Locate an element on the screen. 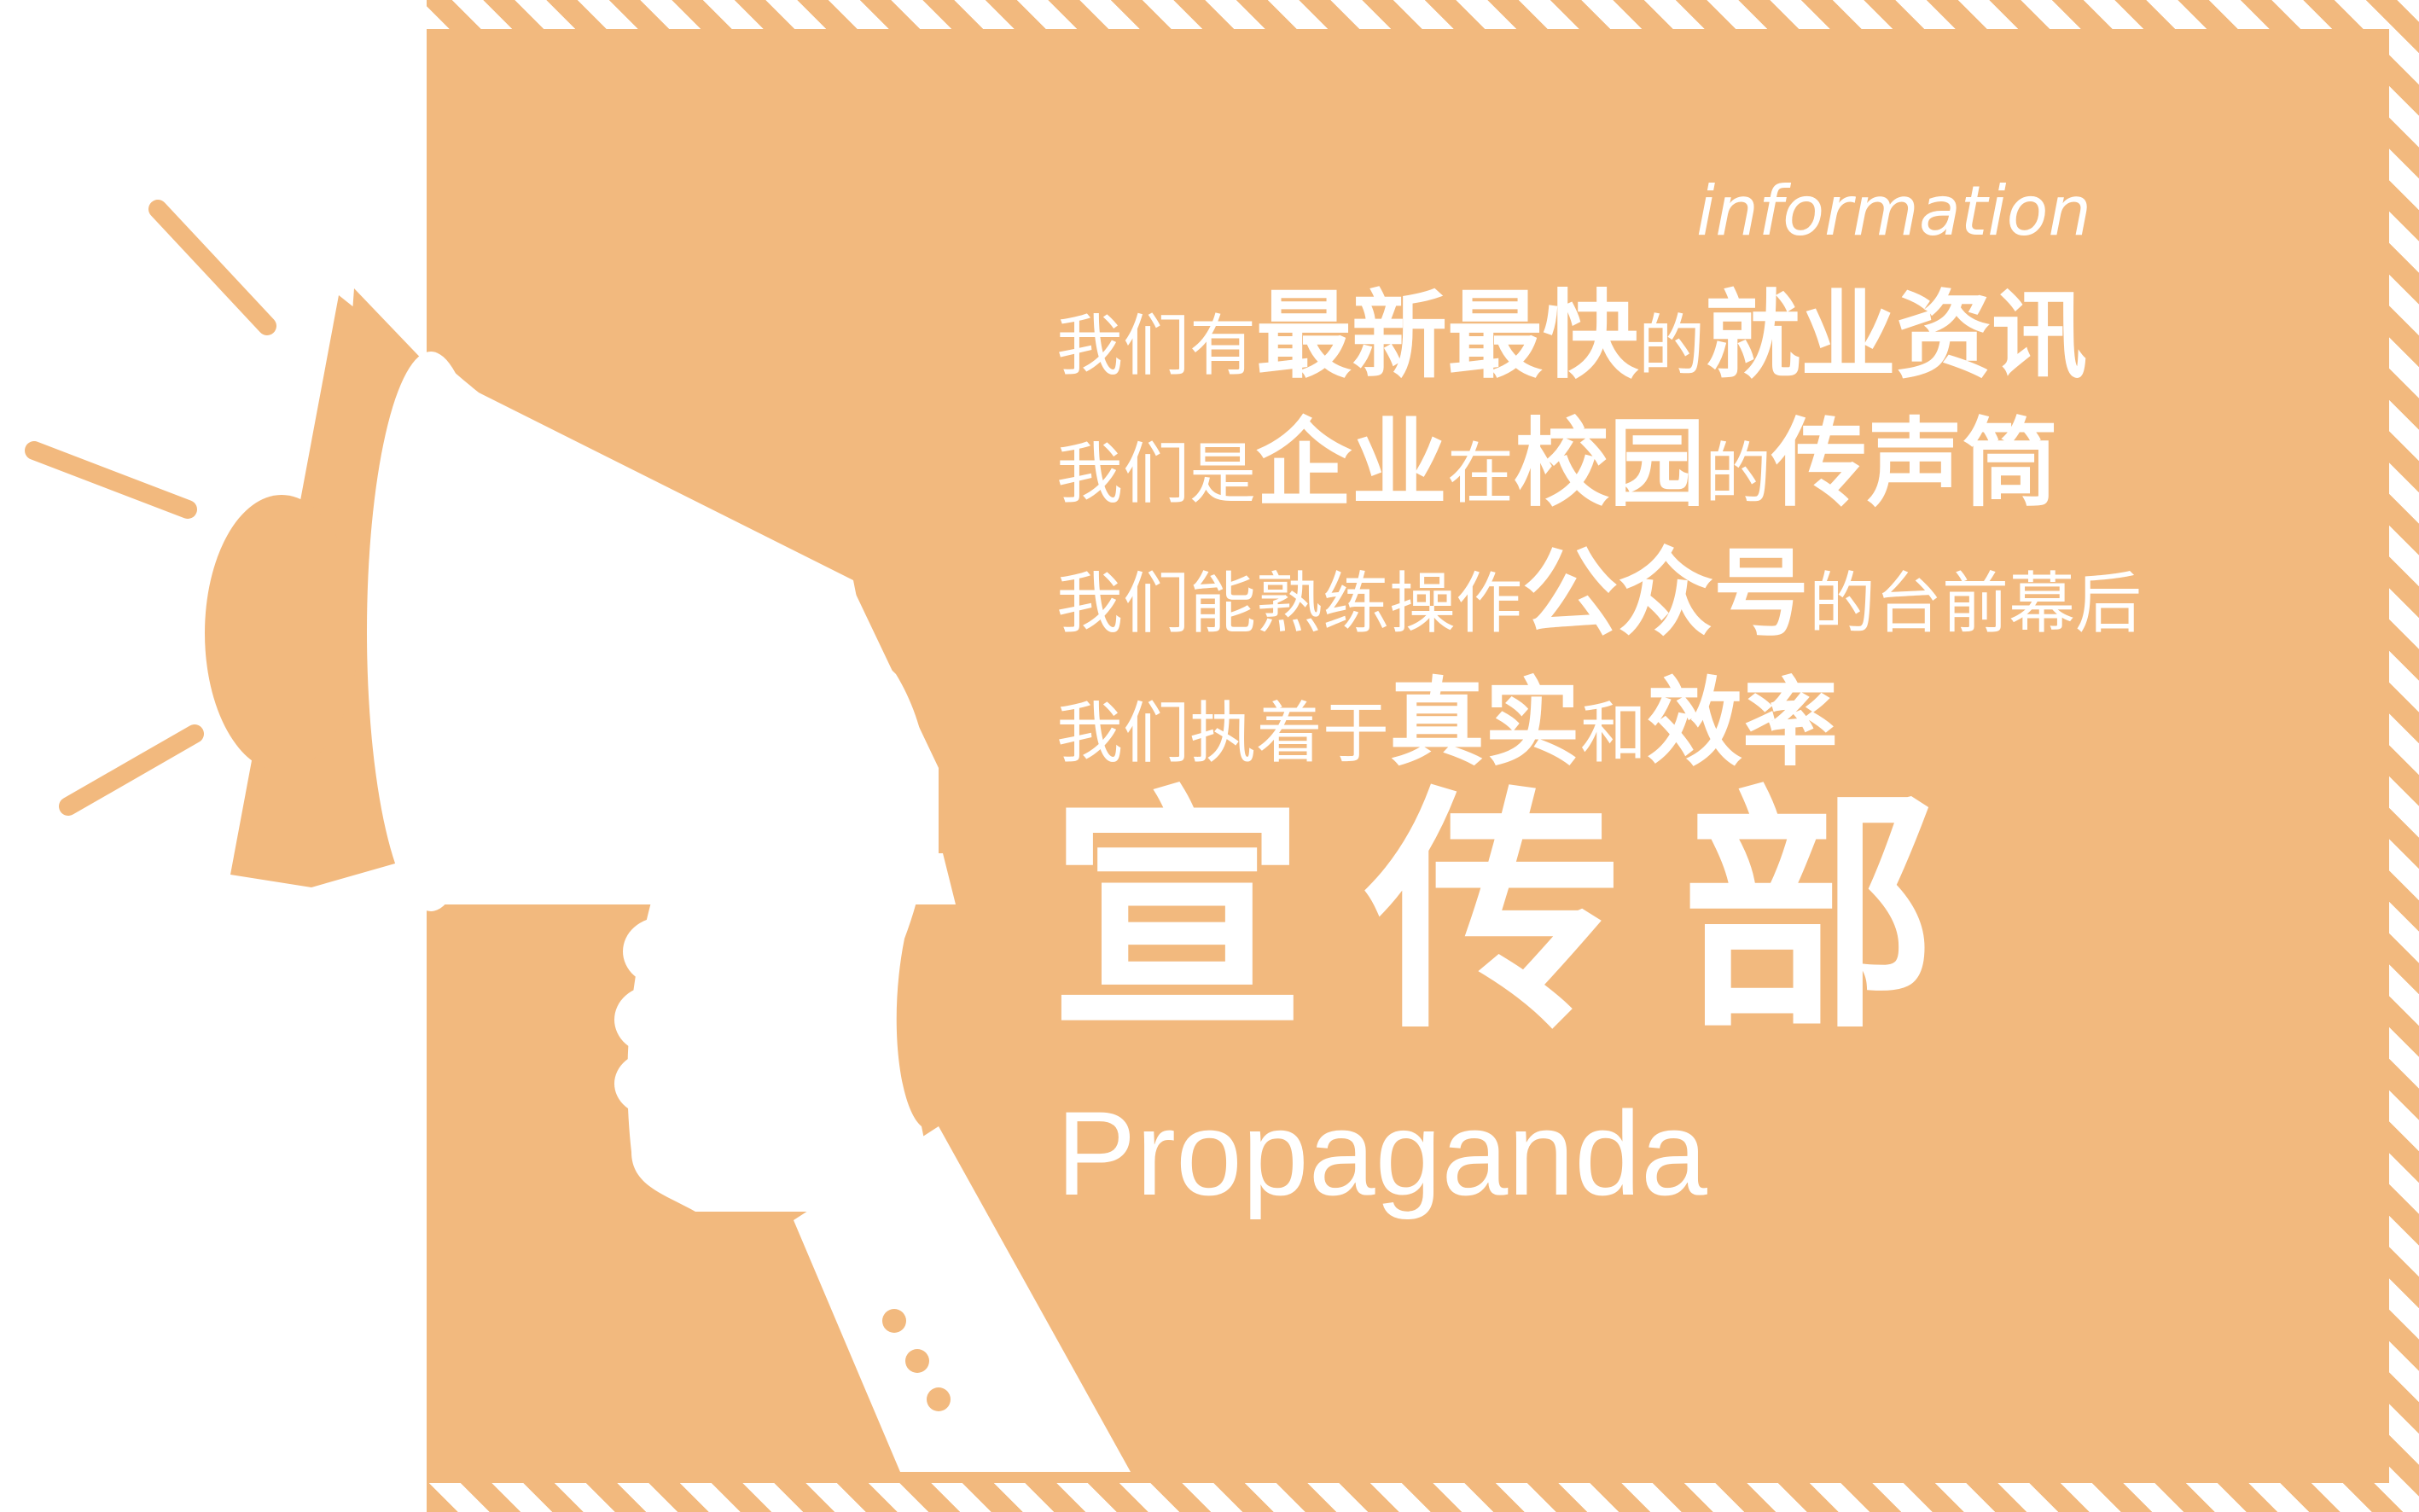 This screenshot has height=1512, width=2419. slogan-line-1-part-1: 我们有 is located at coordinates (1157, 346).